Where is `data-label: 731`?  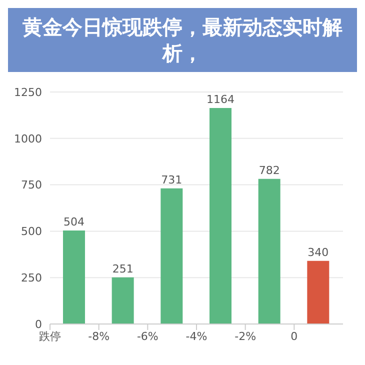
data-label: 731 is located at coordinates (171, 179).